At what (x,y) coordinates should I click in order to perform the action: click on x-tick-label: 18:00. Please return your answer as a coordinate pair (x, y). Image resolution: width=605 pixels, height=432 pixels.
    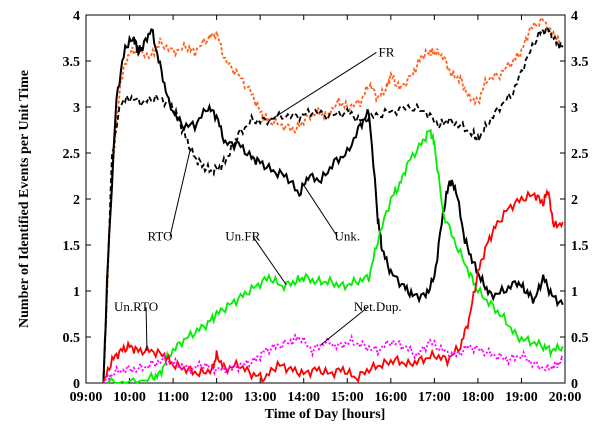
    Looking at the image, I should click on (478, 397).